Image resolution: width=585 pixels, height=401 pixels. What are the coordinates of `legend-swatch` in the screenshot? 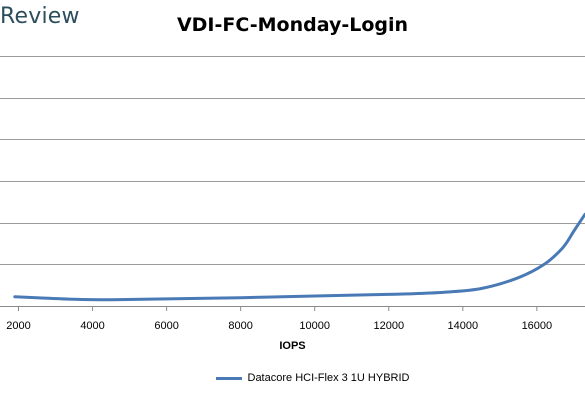 It's located at (228, 378).